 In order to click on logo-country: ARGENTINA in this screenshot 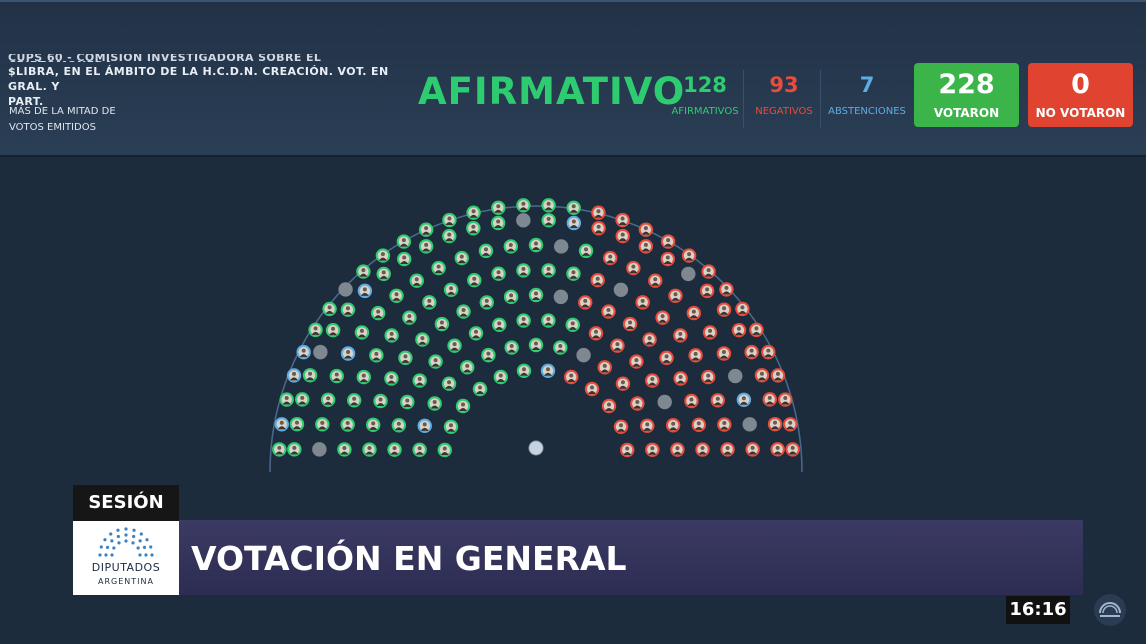, I will do `click(126, 581)`.